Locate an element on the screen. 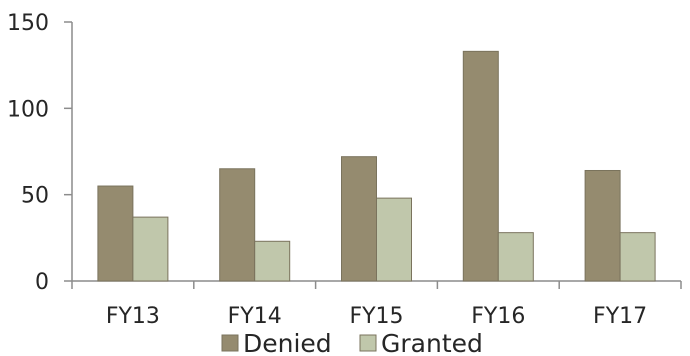  y-axis: 0 50 100 150 is located at coordinates (40, 153).